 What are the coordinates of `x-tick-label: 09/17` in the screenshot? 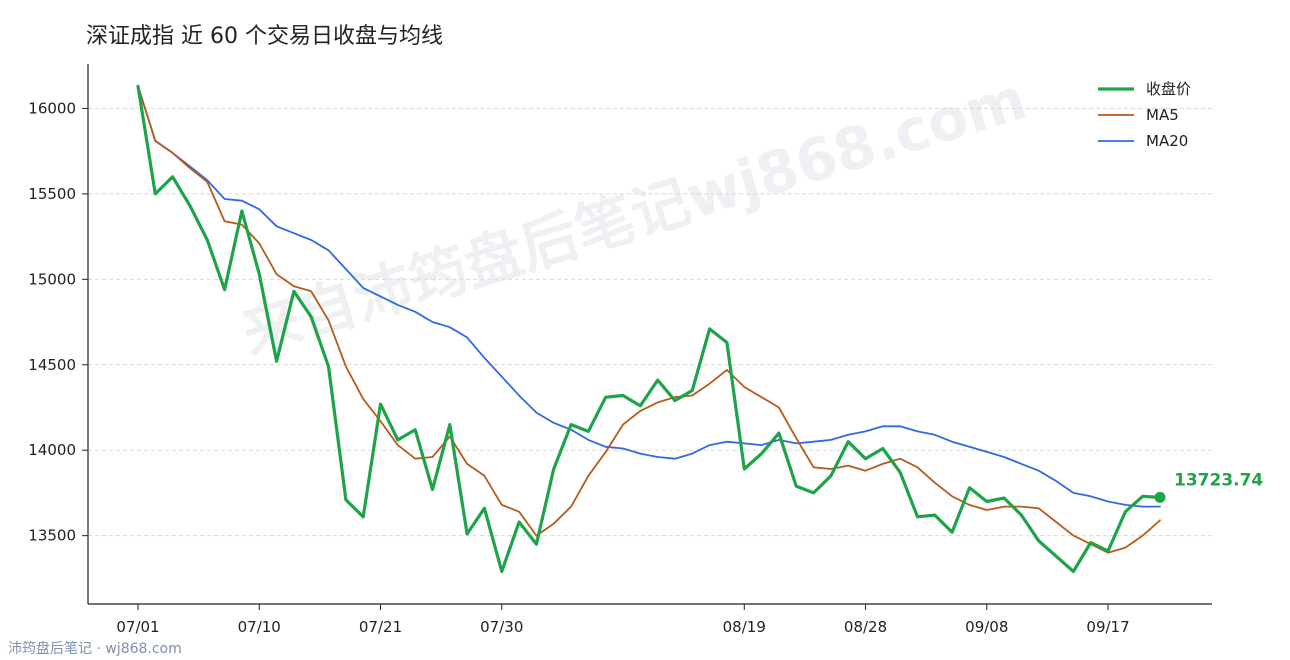 It's located at (1107, 627).